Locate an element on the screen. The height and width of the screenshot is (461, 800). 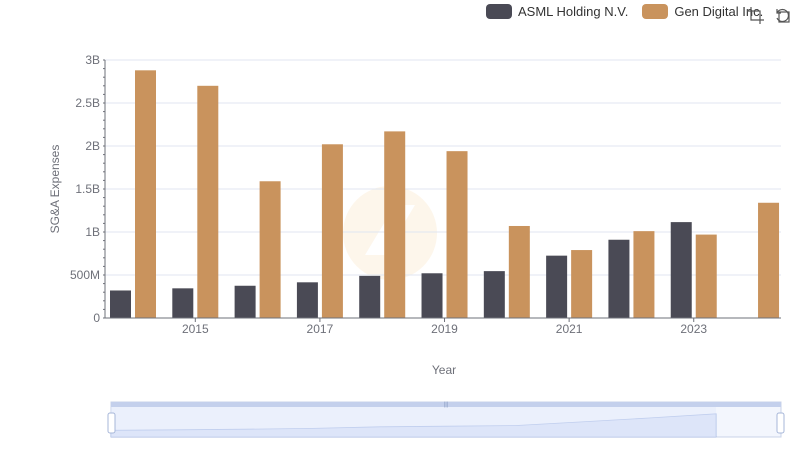
y-axis: 0 500M 1B 1.5B 2B 2.5B 3B is located at coordinates (88, 189).